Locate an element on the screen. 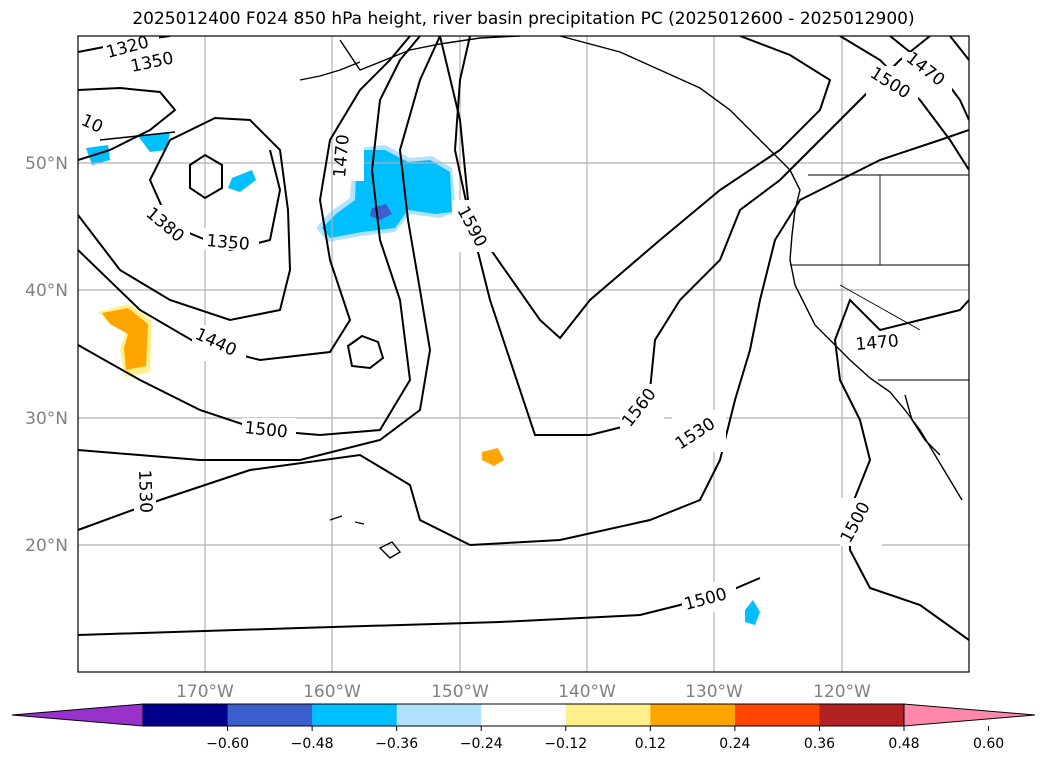 This screenshot has height=765, width=1047. lat-axis-labels: 50°N 40°N 30°N 20°N is located at coordinates (46, 355).